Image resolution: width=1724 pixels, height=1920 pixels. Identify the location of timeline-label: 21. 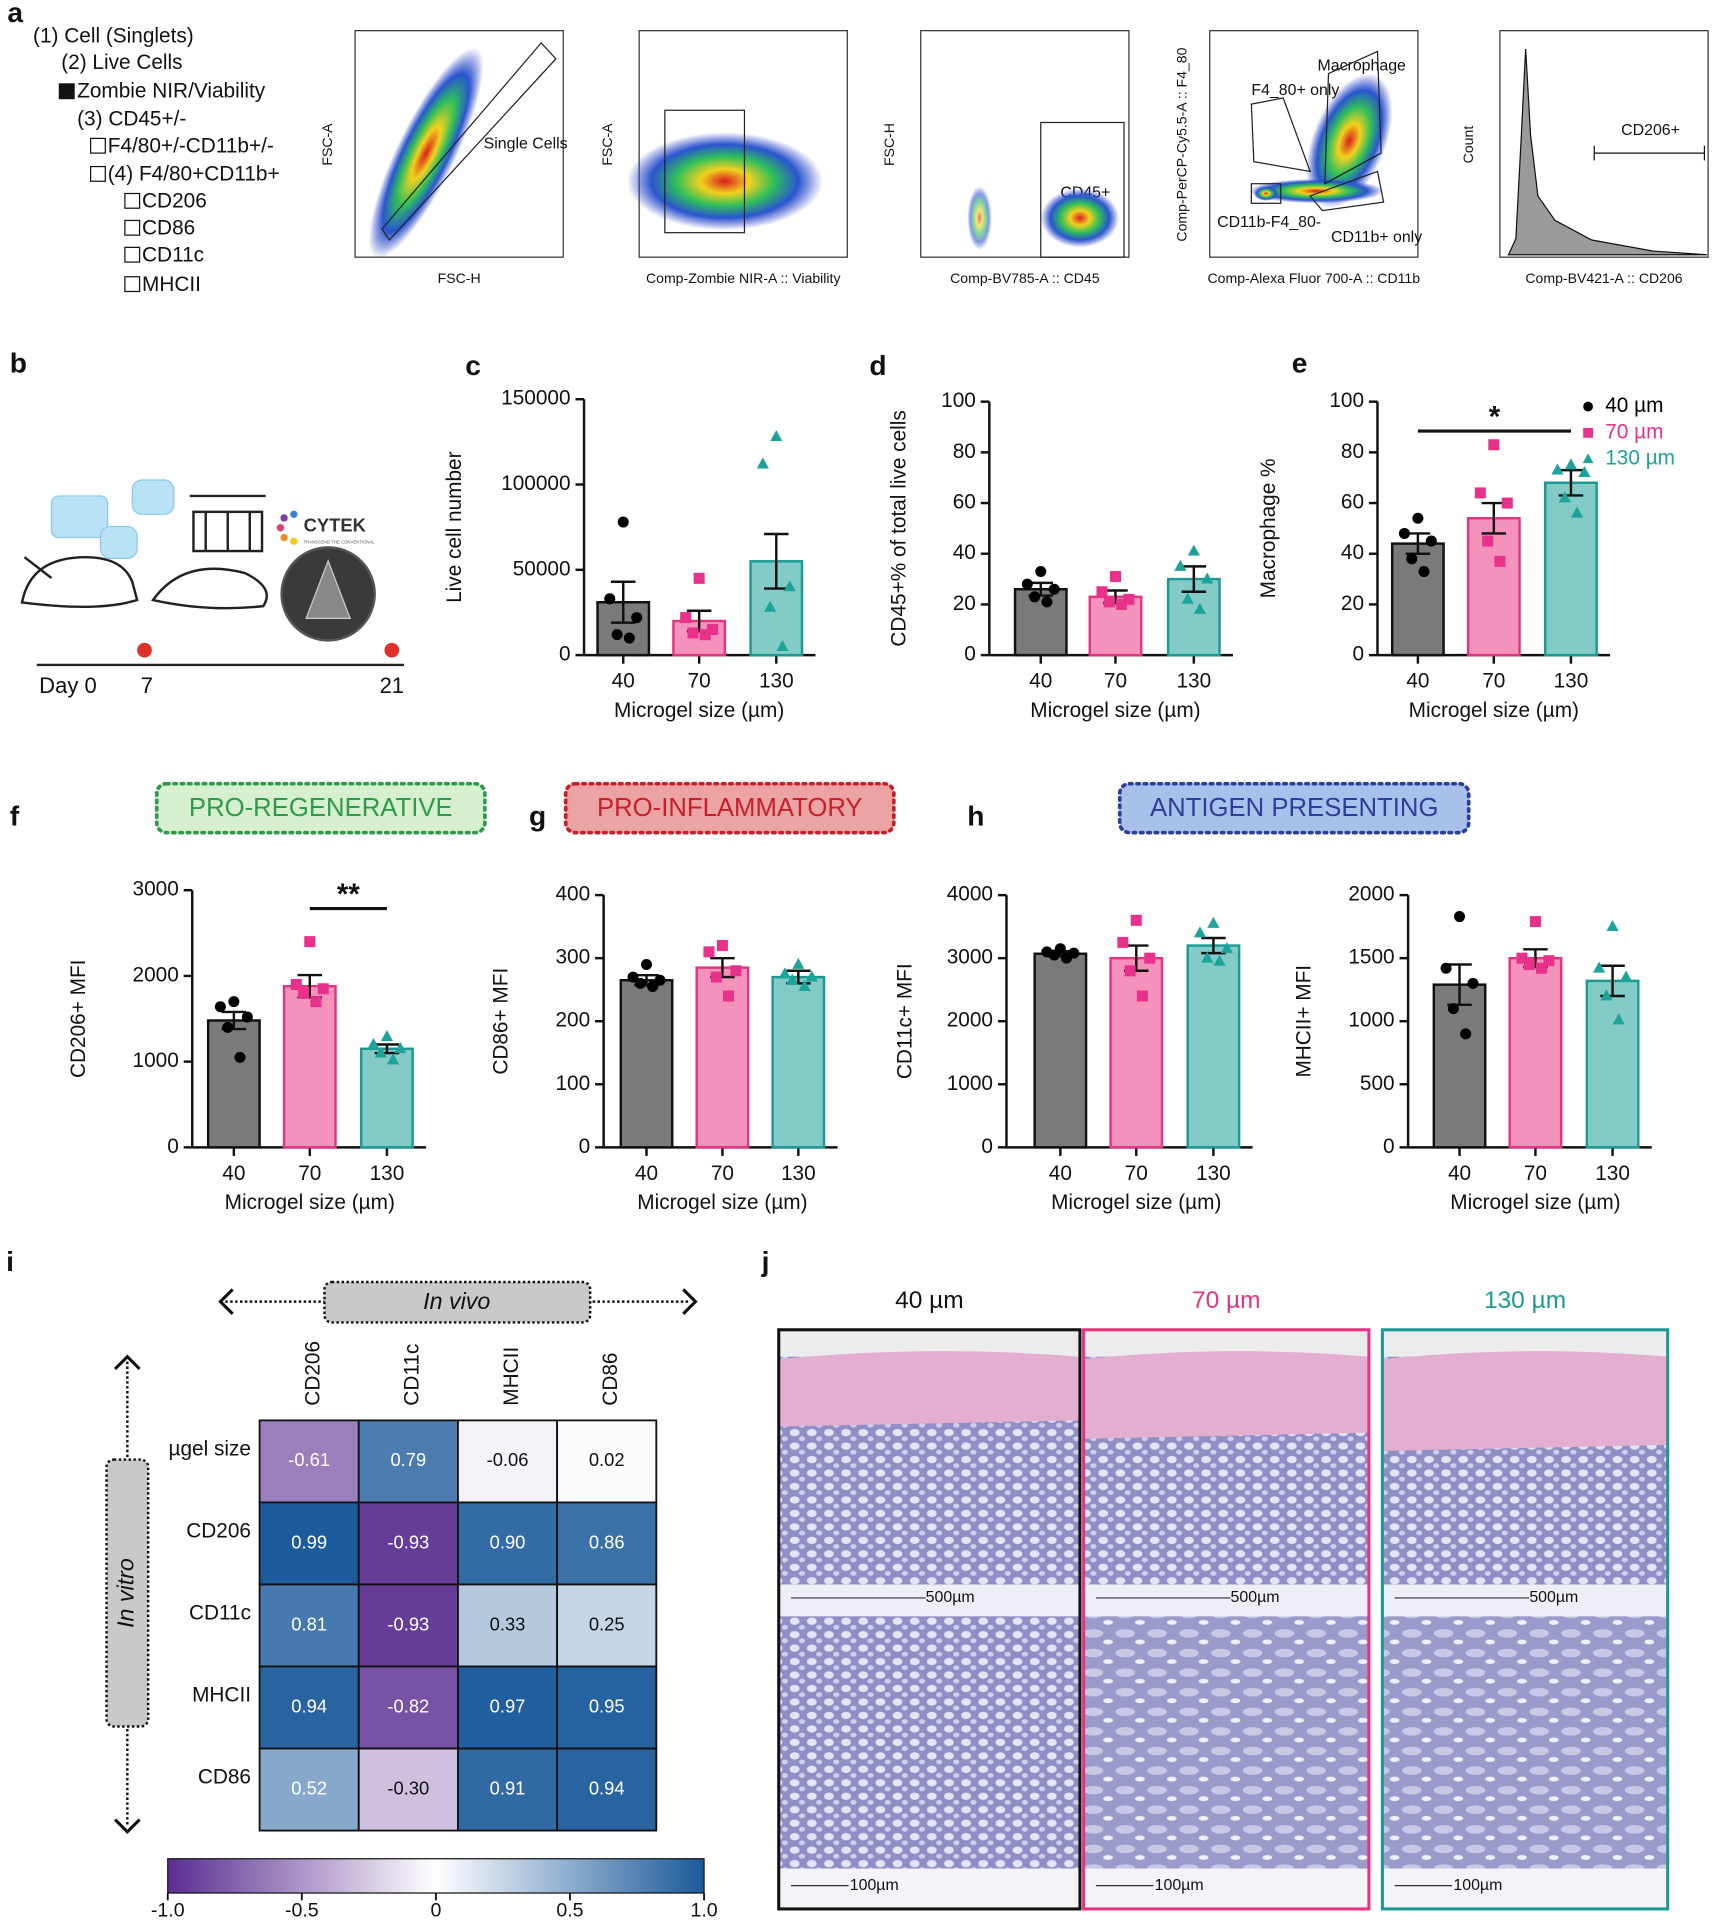
(392, 685).